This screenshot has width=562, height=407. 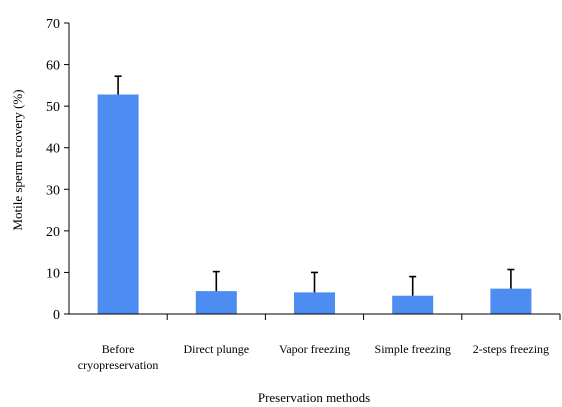 I want to click on x-axis-title: Preservation methods, so click(x=314, y=397).